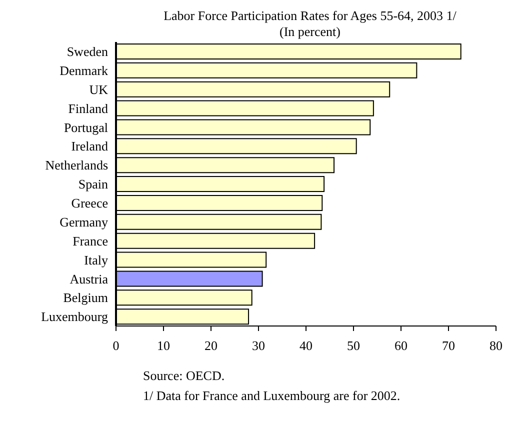  I want to click on x-tick-label: 70, so click(448, 346).